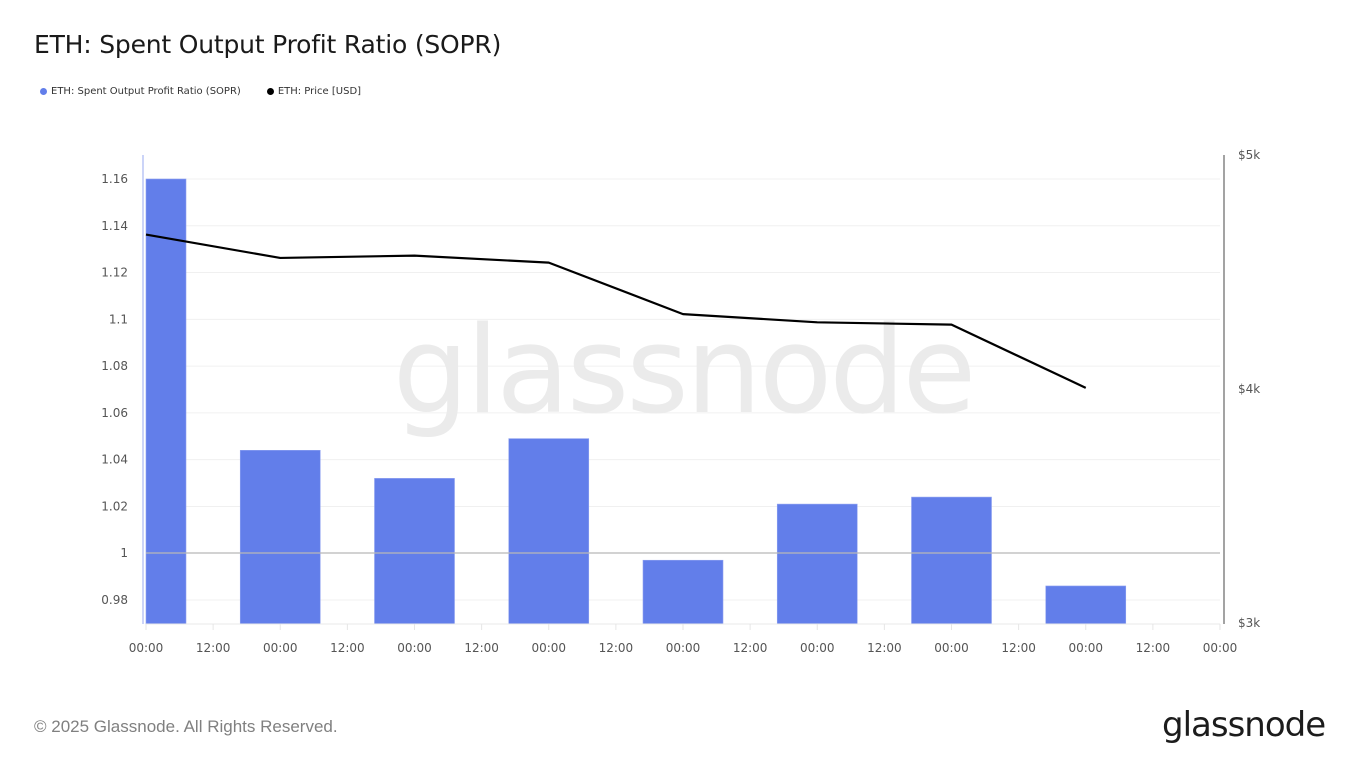 The height and width of the screenshot is (768, 1366). What do you see at coordinates (114, 389) in the screenshot?
I see `left-y-axis-labels: 1.16 1.14 1.12 1.1 1.08 1.06 1.04 1.02 1 0.98` at bounding box center [114, 389].